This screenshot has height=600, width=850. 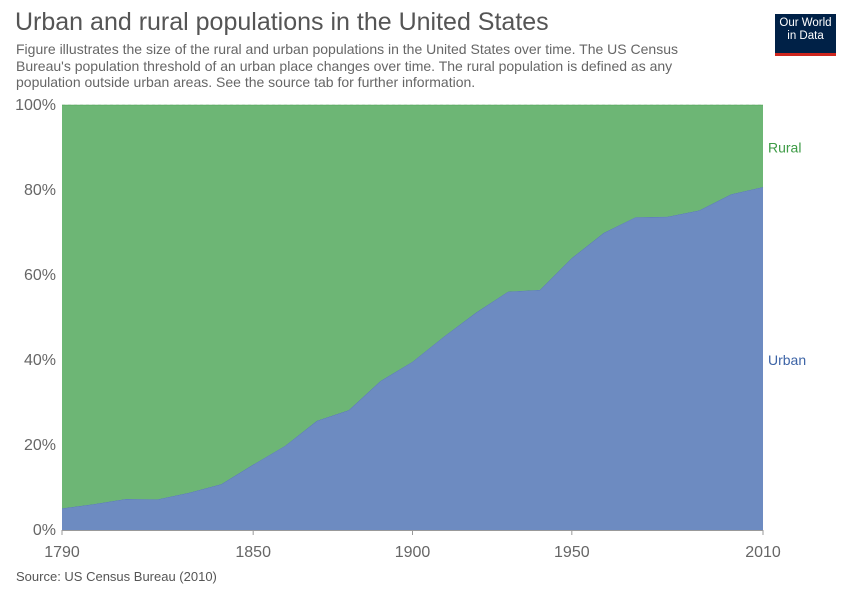 What do you see at coordinates (40, 275) in the screenshot?
I see `y-tick-label: 60%` at bounding box center [40, 275].